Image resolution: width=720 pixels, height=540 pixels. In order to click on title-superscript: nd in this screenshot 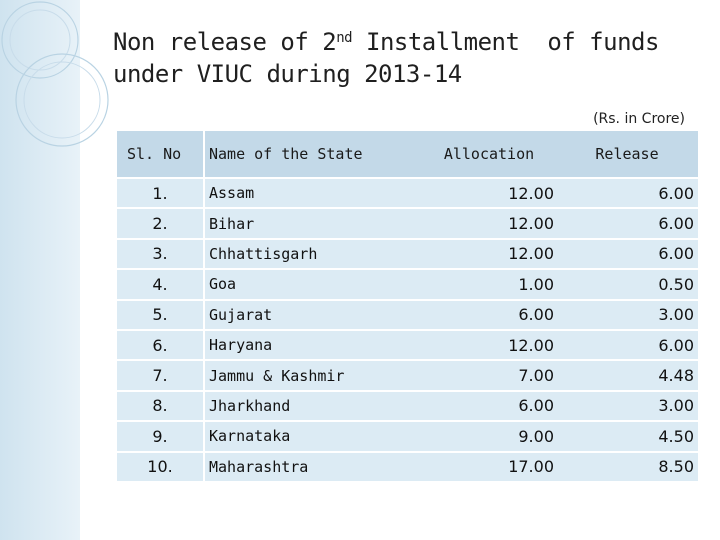, I will do `click(344, 38)`.